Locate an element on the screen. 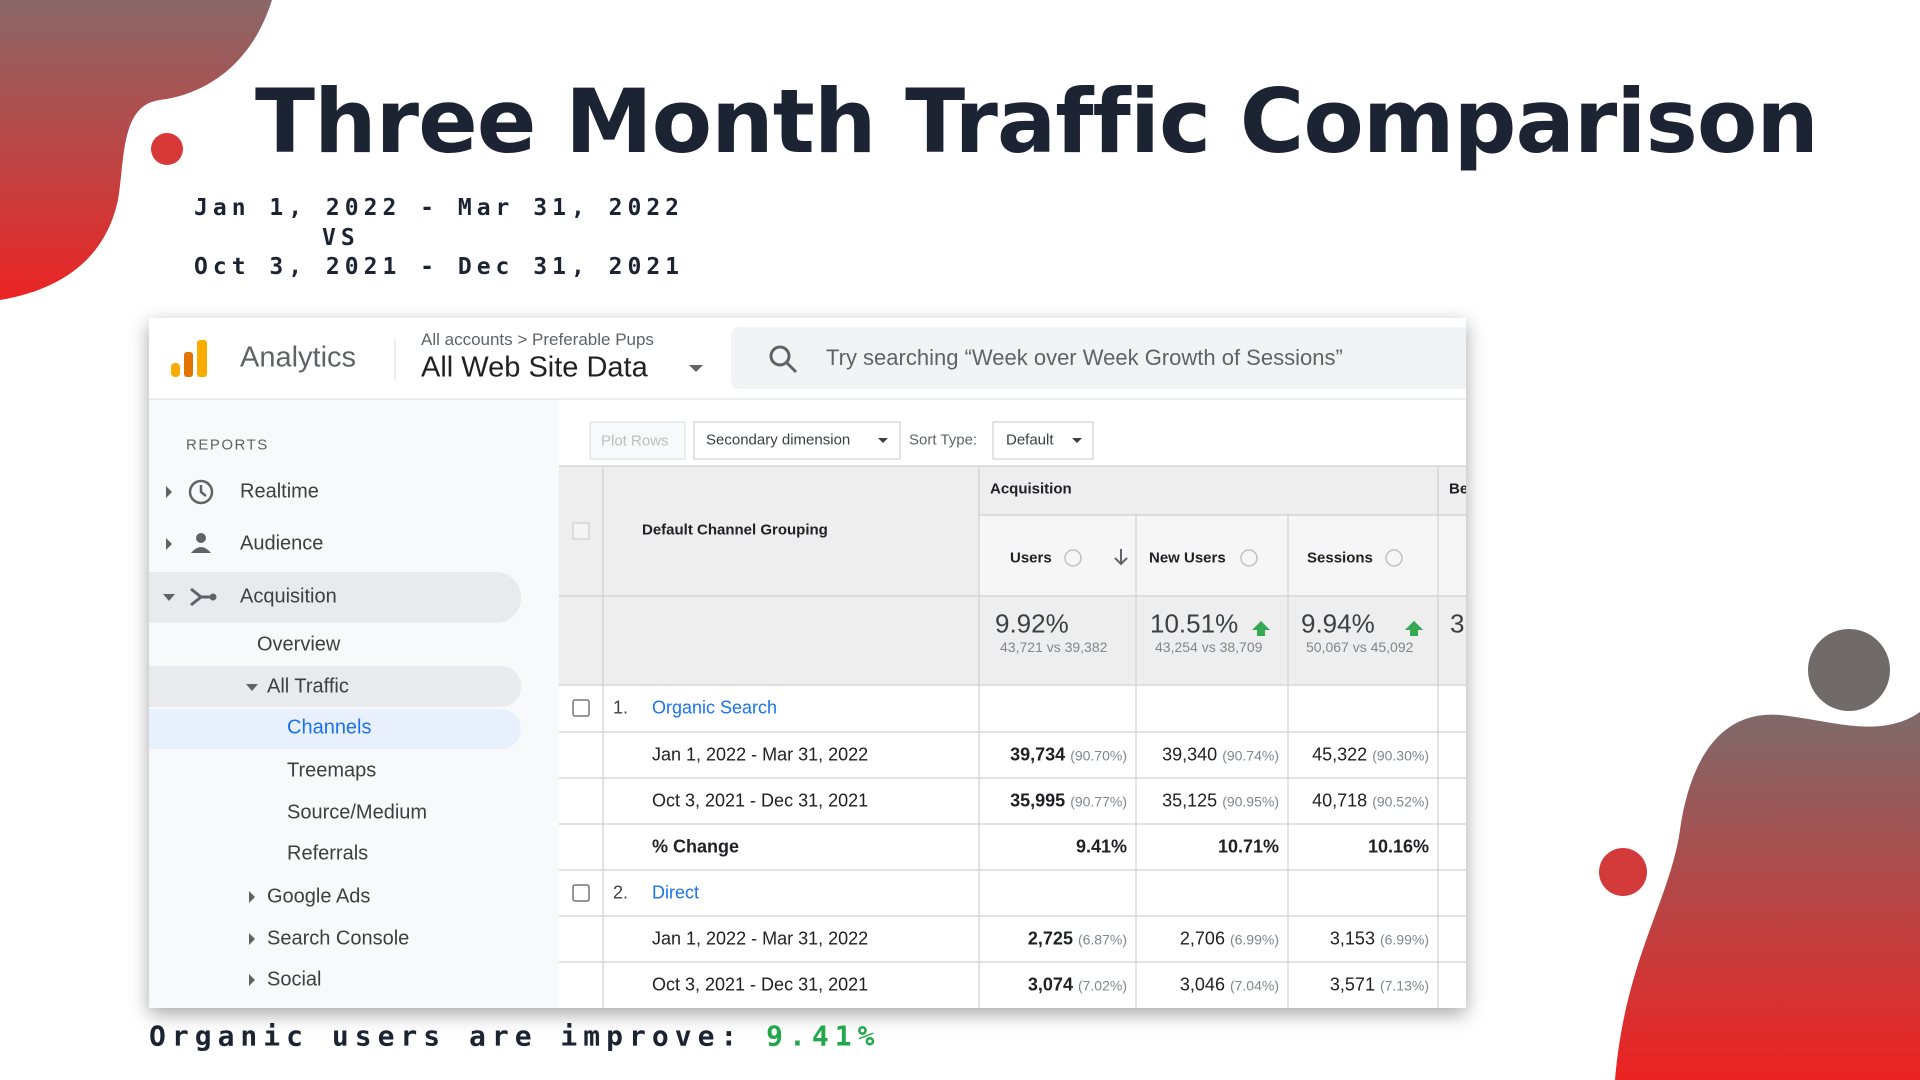 This screenshot has width=1920, height=1080. sidebar-heading: REPORTS is located at coordinates (227, 445).